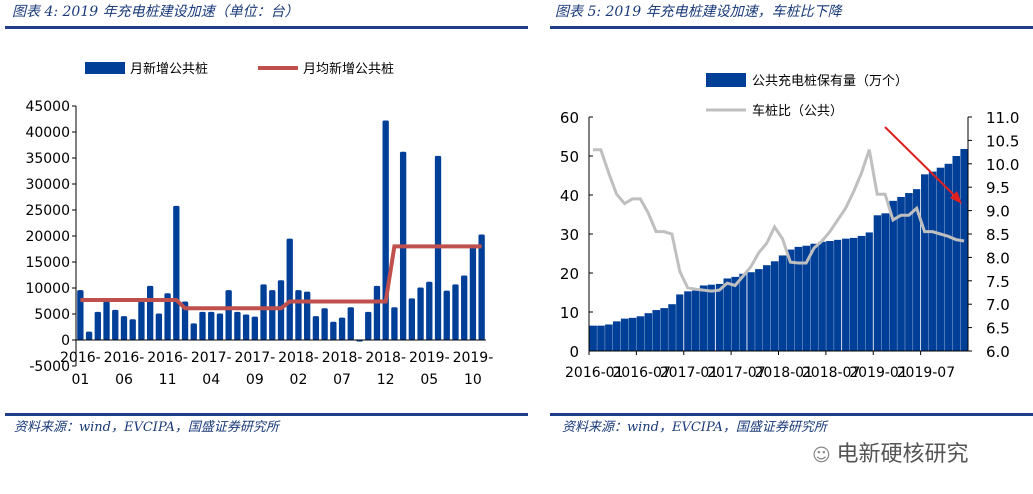  What do you see at coordinates (569, 313) in the screenshot?
I see `y-tick-label-left: 10` at bounding box center [569, 313].